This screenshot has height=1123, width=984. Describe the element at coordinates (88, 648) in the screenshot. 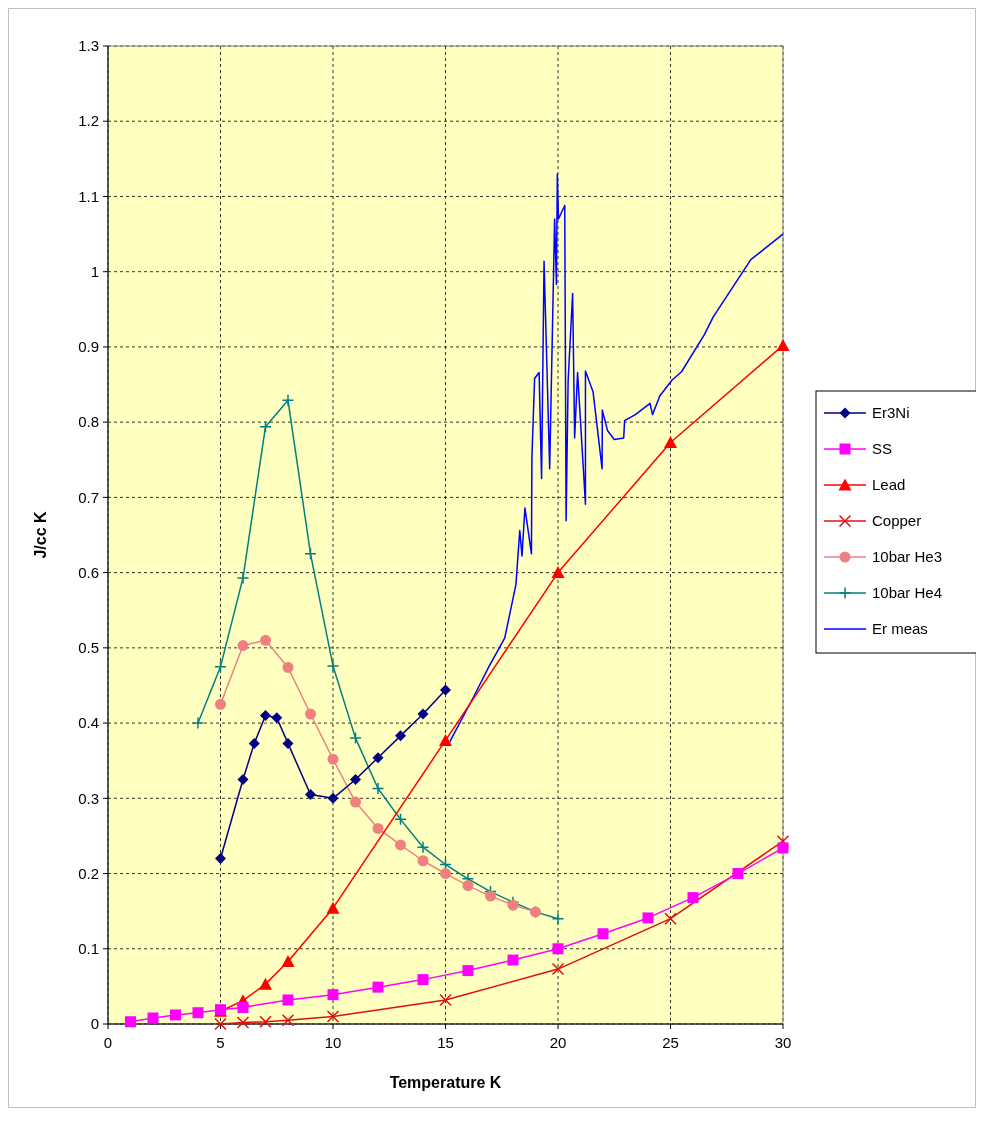

I see `y-tick-label: 0.5` at that location.